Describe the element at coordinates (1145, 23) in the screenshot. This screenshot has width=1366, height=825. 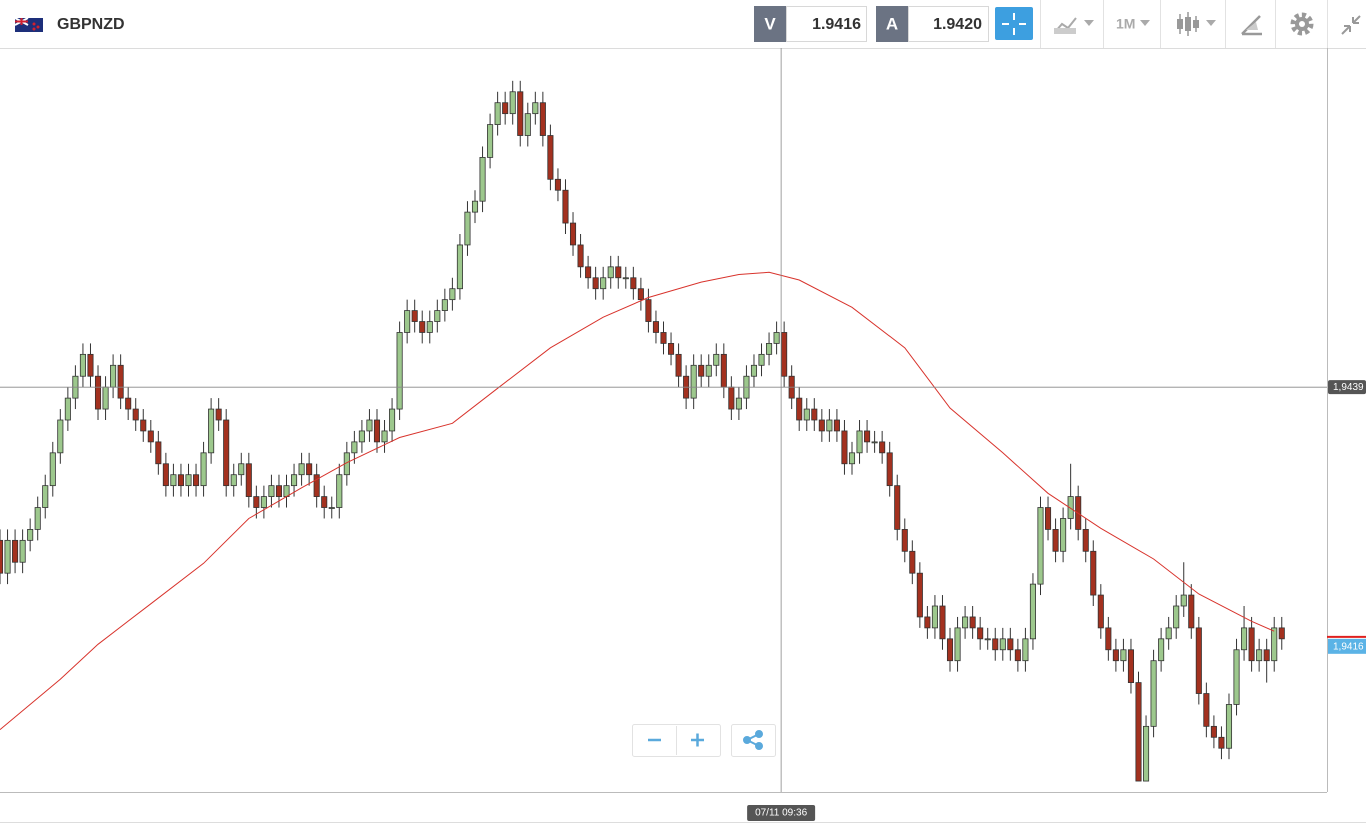
I see `timeframe-arrow` at that location.